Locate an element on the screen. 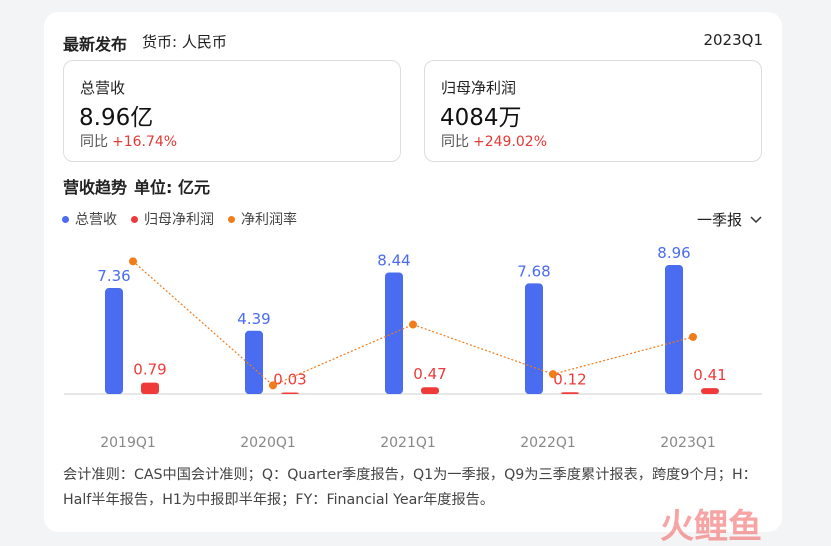  margin-dot-icon is located at coordinates (231, 219).